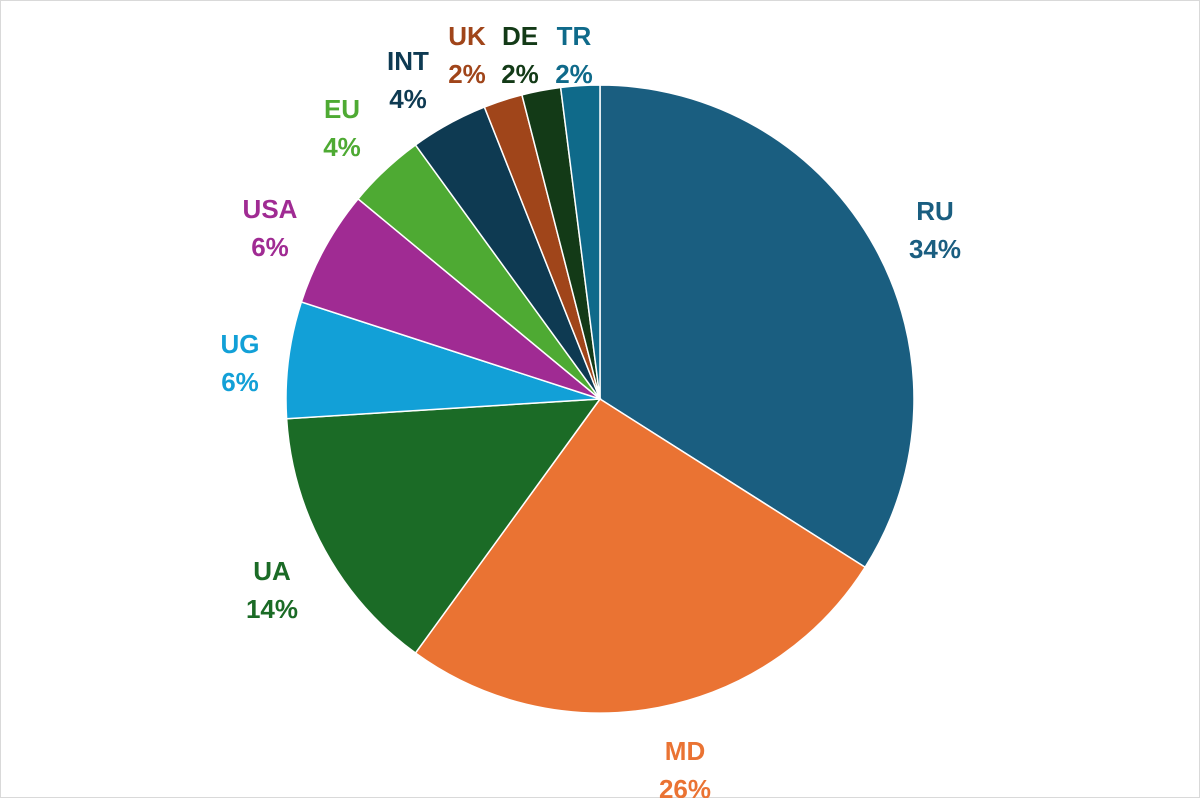 This screenshot has height=798, width=1200. What do you see at coordinates (272, 609) in the screenshot?
I see `percent-label: 14%` at bounding box center [272, 609].